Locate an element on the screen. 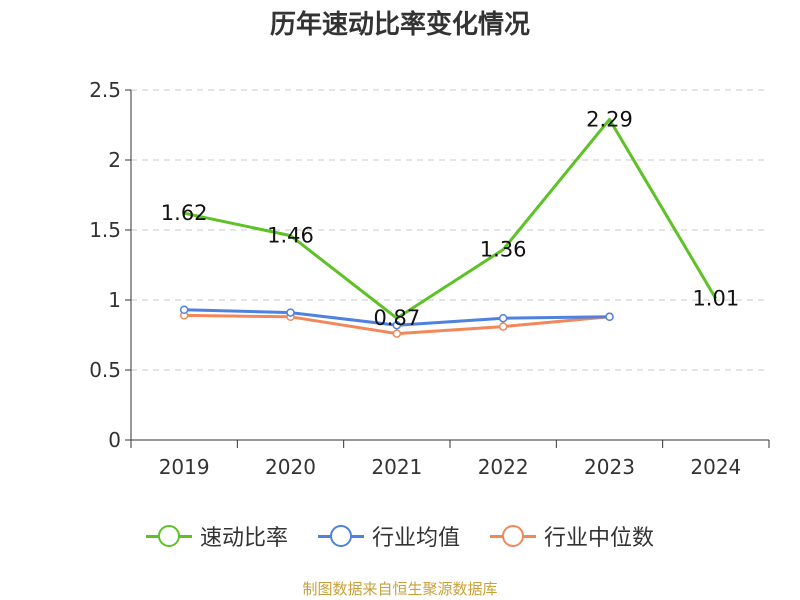 Image resolution: width=800 pixels, height=600 pixels. y-tick-label: 0.5 is located at coordinates (105, 370).